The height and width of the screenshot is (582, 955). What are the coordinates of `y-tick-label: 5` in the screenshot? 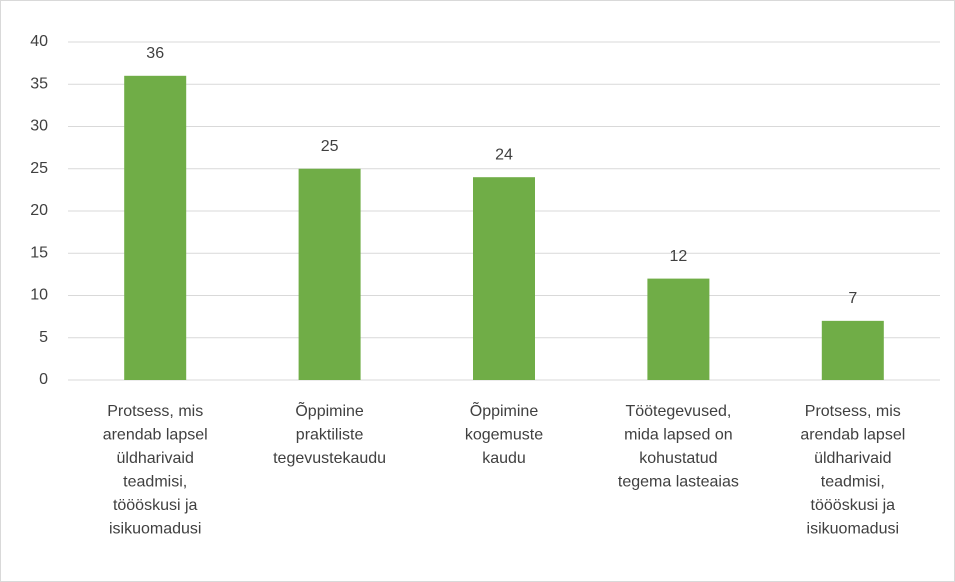 It's located at (43, 337).